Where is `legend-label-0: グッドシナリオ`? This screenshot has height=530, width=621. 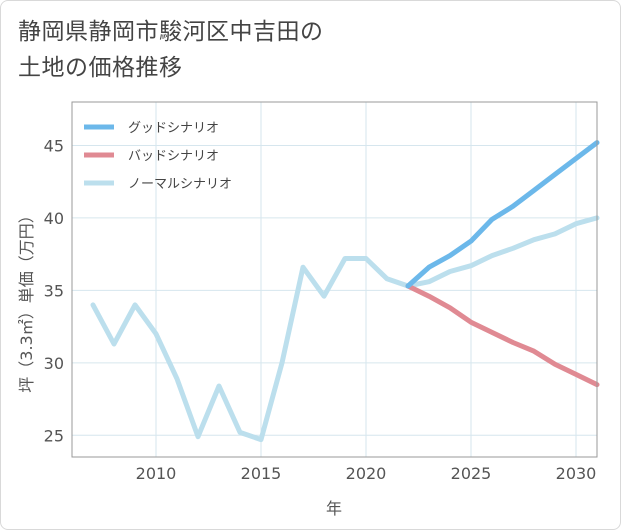 legend-label-0: グッドシナリオ is located at coordinates (173, 128).